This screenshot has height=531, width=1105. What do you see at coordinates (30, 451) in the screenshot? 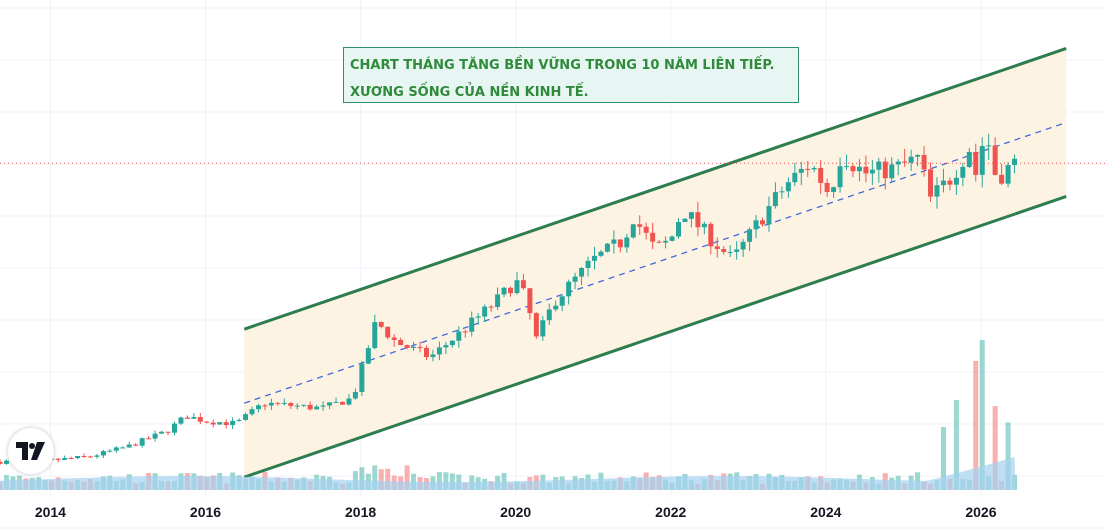
I see `tradingview-mark-icon` at bounding box center [30, 451].